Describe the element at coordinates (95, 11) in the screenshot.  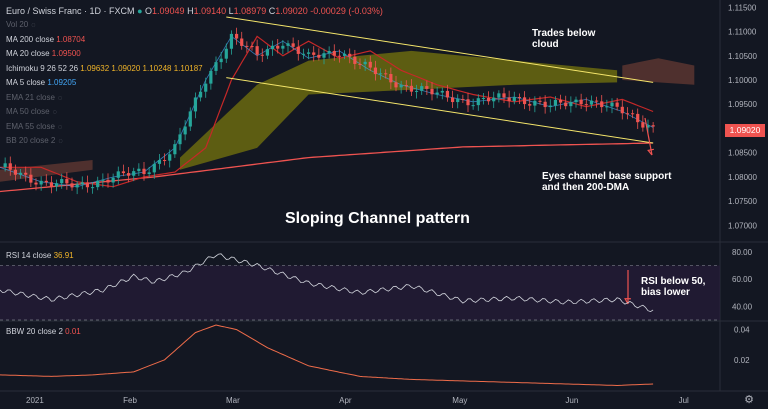
I see `interval: 1D` at that location.